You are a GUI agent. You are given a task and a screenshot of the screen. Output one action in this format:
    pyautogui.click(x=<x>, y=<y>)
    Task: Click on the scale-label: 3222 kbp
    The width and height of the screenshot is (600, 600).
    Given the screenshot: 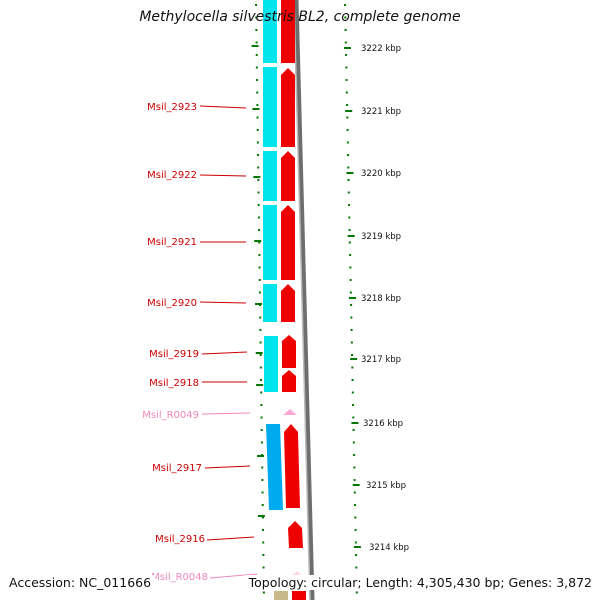 What is the action you would take?
    pyautogui.click(x=381, y=49)
    